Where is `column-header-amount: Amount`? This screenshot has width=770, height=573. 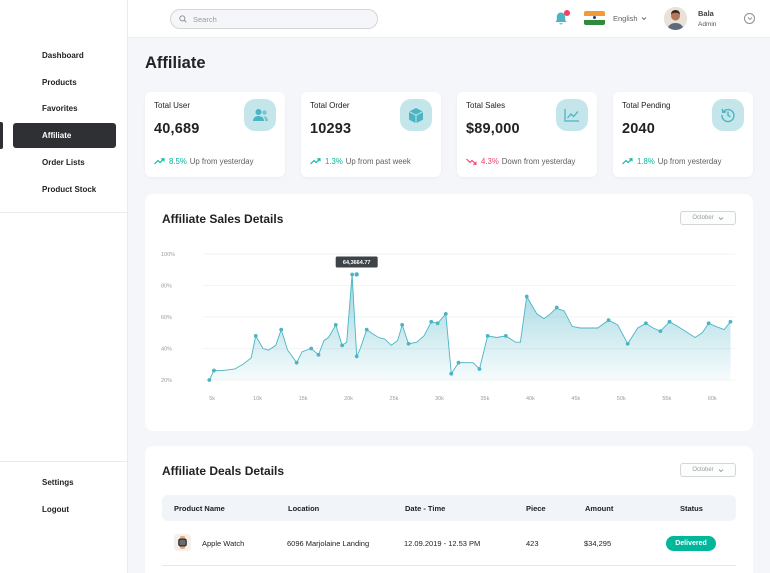 column-header-amount: Amount is located at coordinates (599, 508).